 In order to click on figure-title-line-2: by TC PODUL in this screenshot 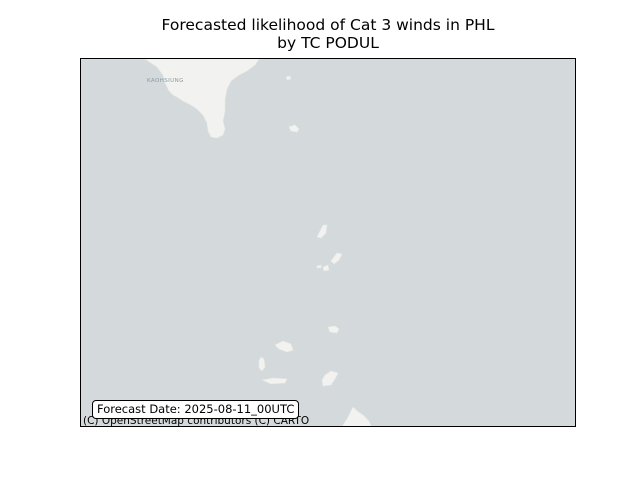, I will do `click(328, 42)`.